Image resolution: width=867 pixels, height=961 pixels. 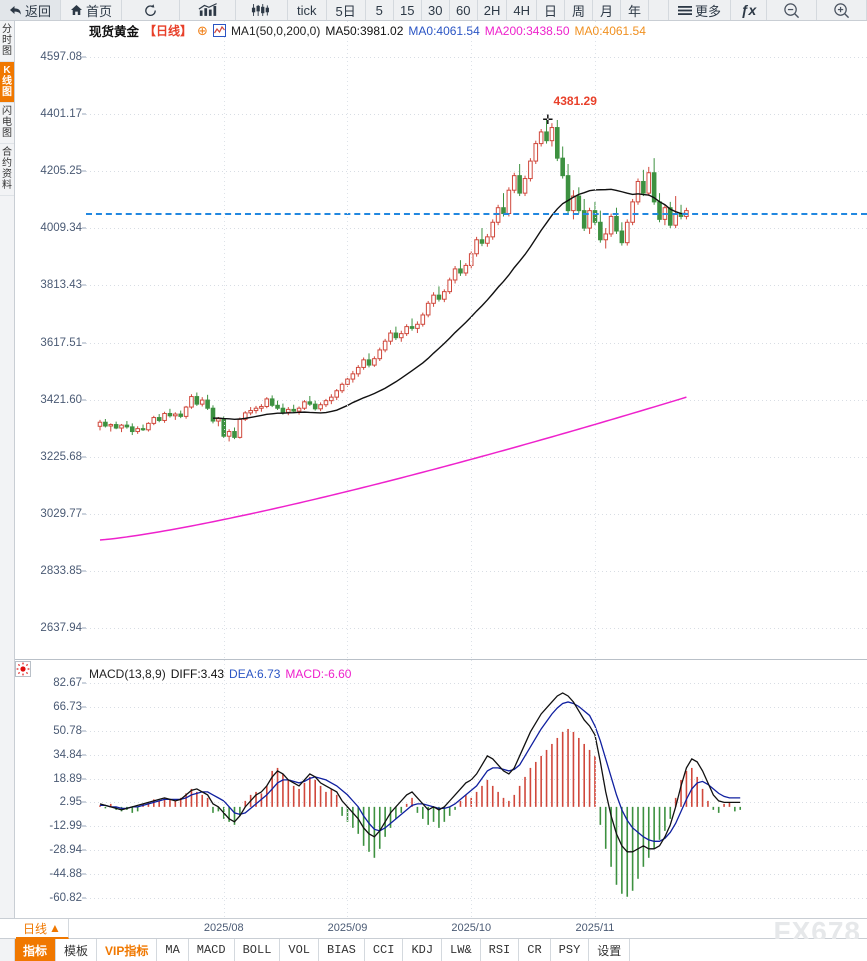 I want to click on price-y-label: 4597.08, so click(x=61, y=57).